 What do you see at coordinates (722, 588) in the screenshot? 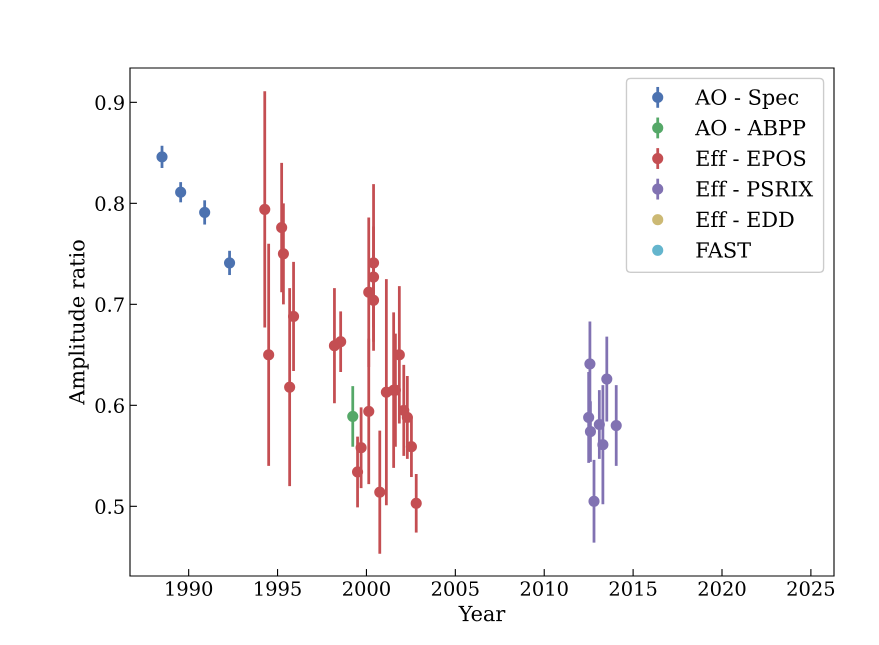
I see `x-tick-label: 2020` at bounding box center [722, 588].